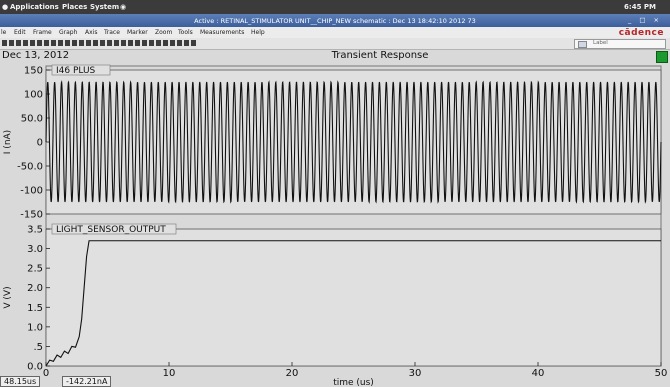  What do you see at coordinates (35, 288) in the screenshot?
I see `y-tick-label: 2.0` at bounding box center [35, 288].